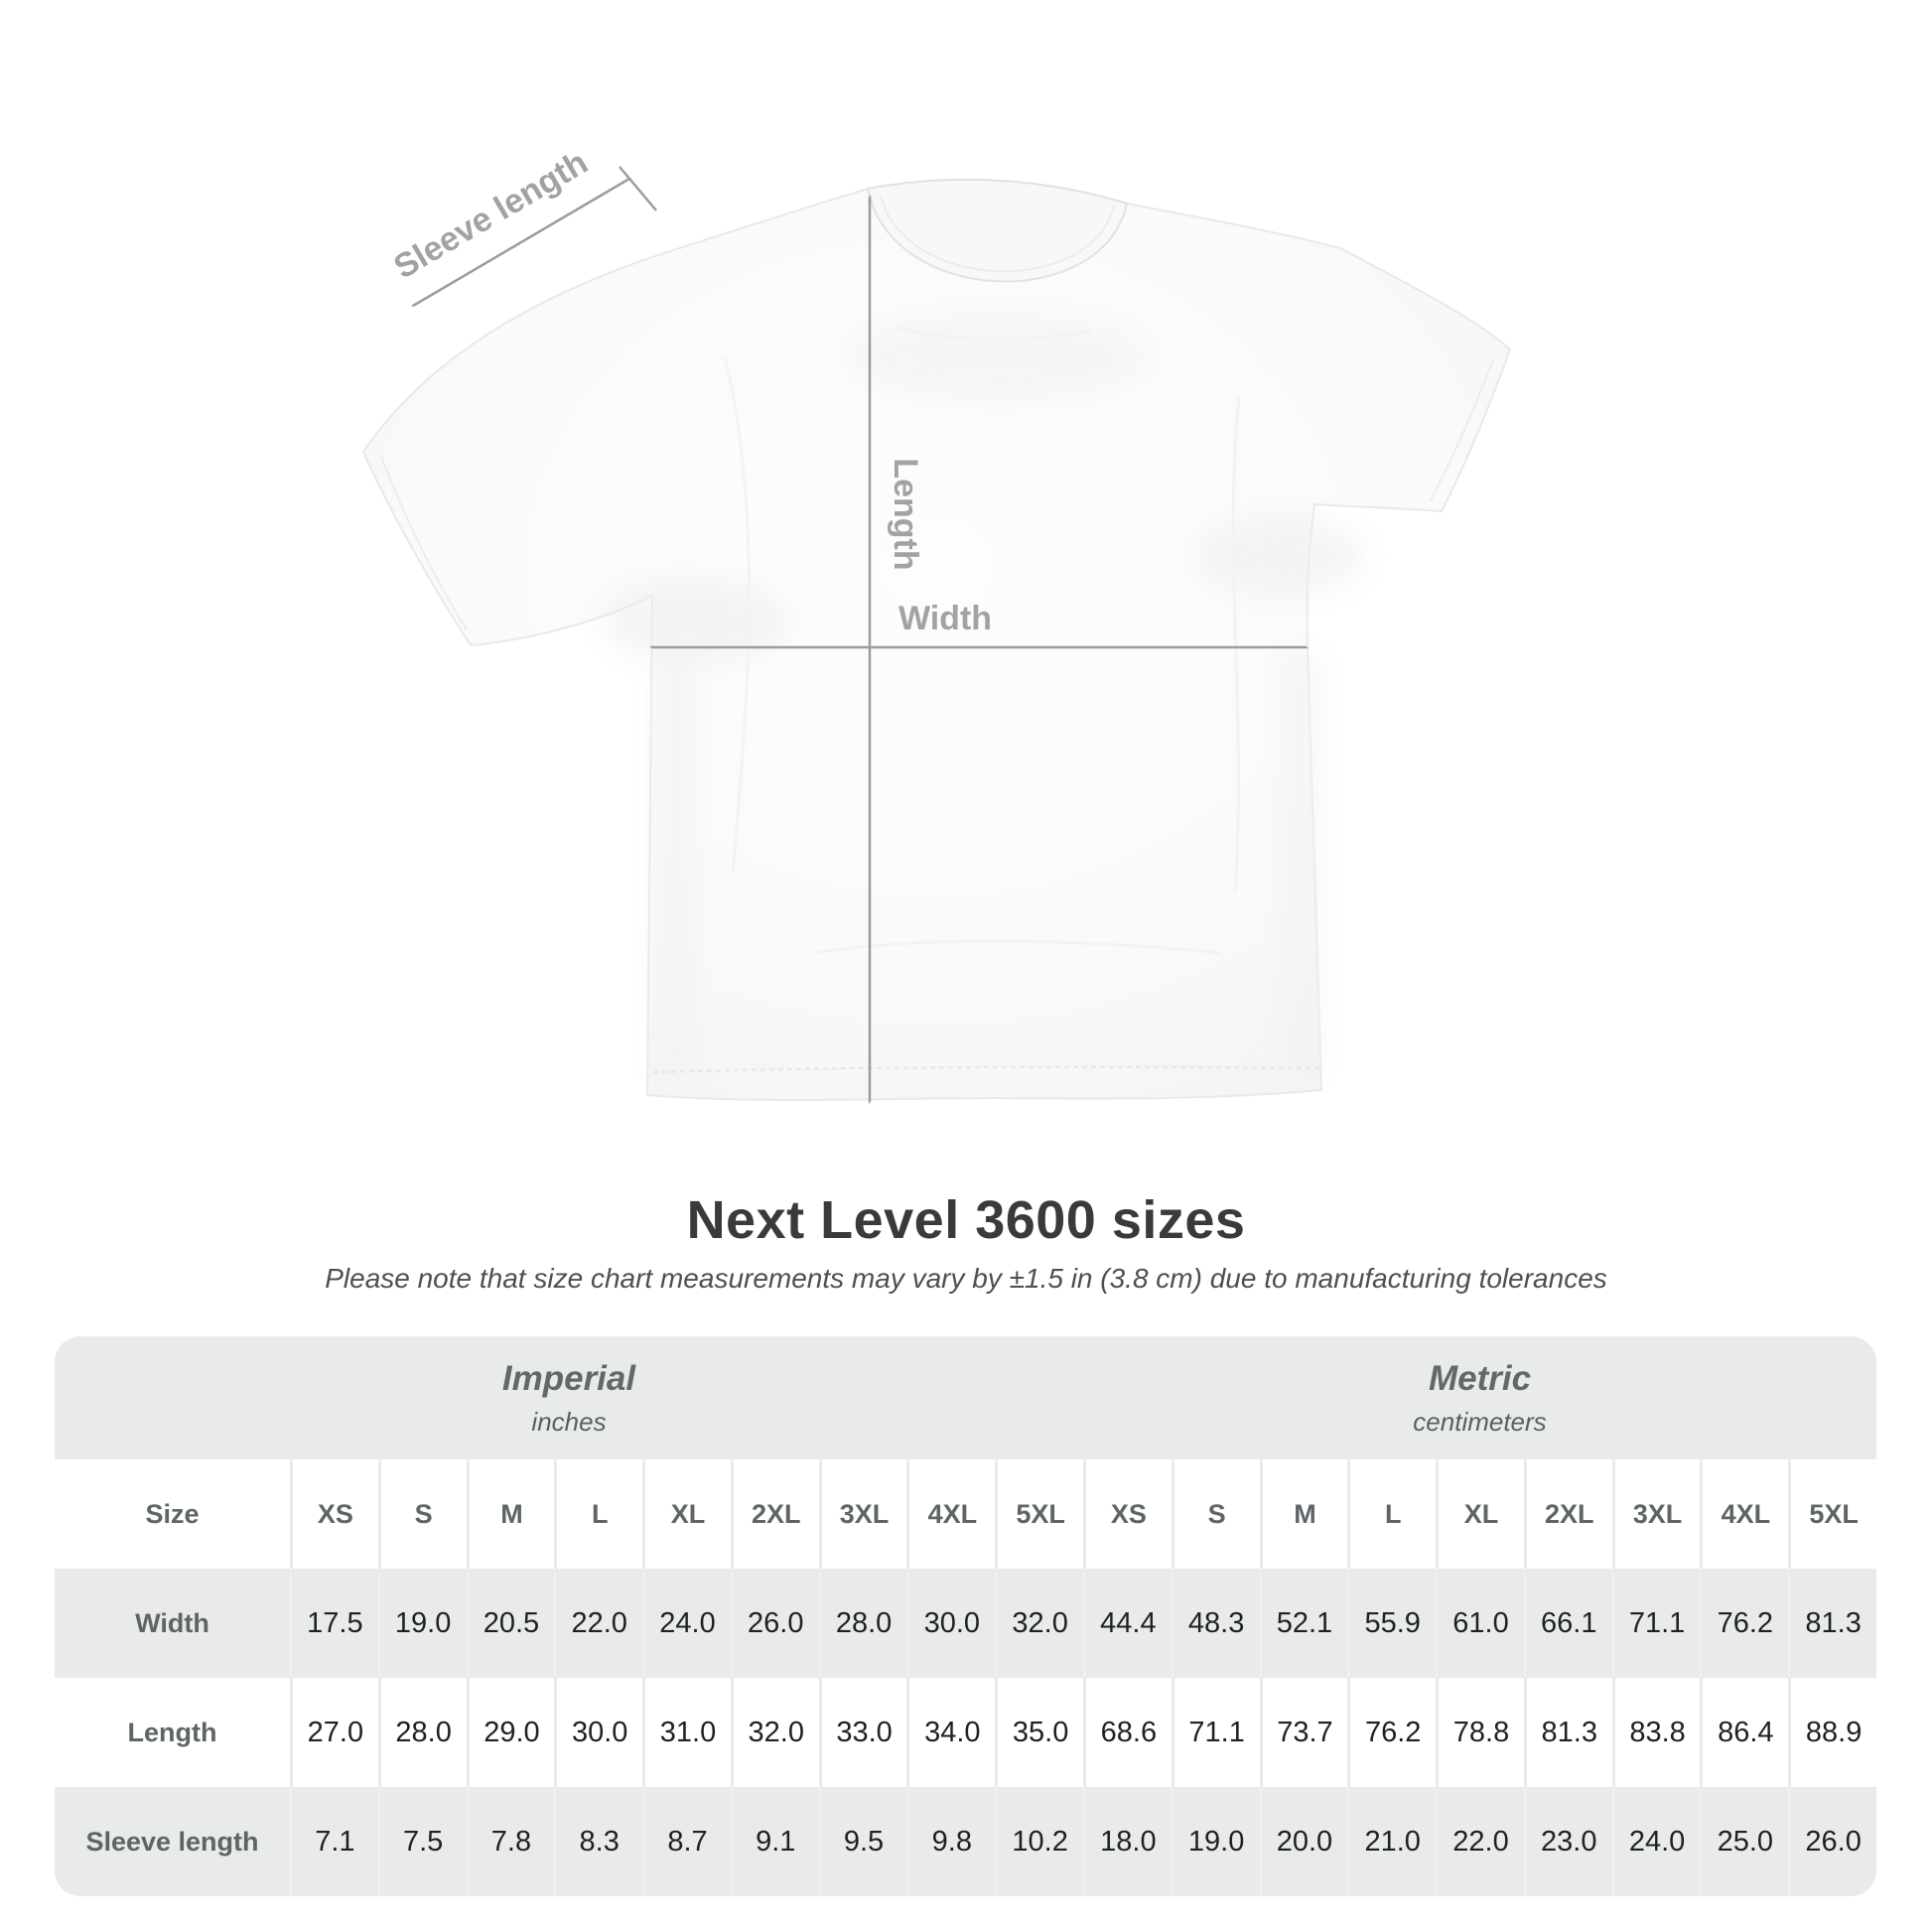 This screenshot has width=1932, height=1932. What do you see at coordinates (687, 1733) in the screenshot?
I see `value-cell: 31.0` at bounding box center [687, 1733].